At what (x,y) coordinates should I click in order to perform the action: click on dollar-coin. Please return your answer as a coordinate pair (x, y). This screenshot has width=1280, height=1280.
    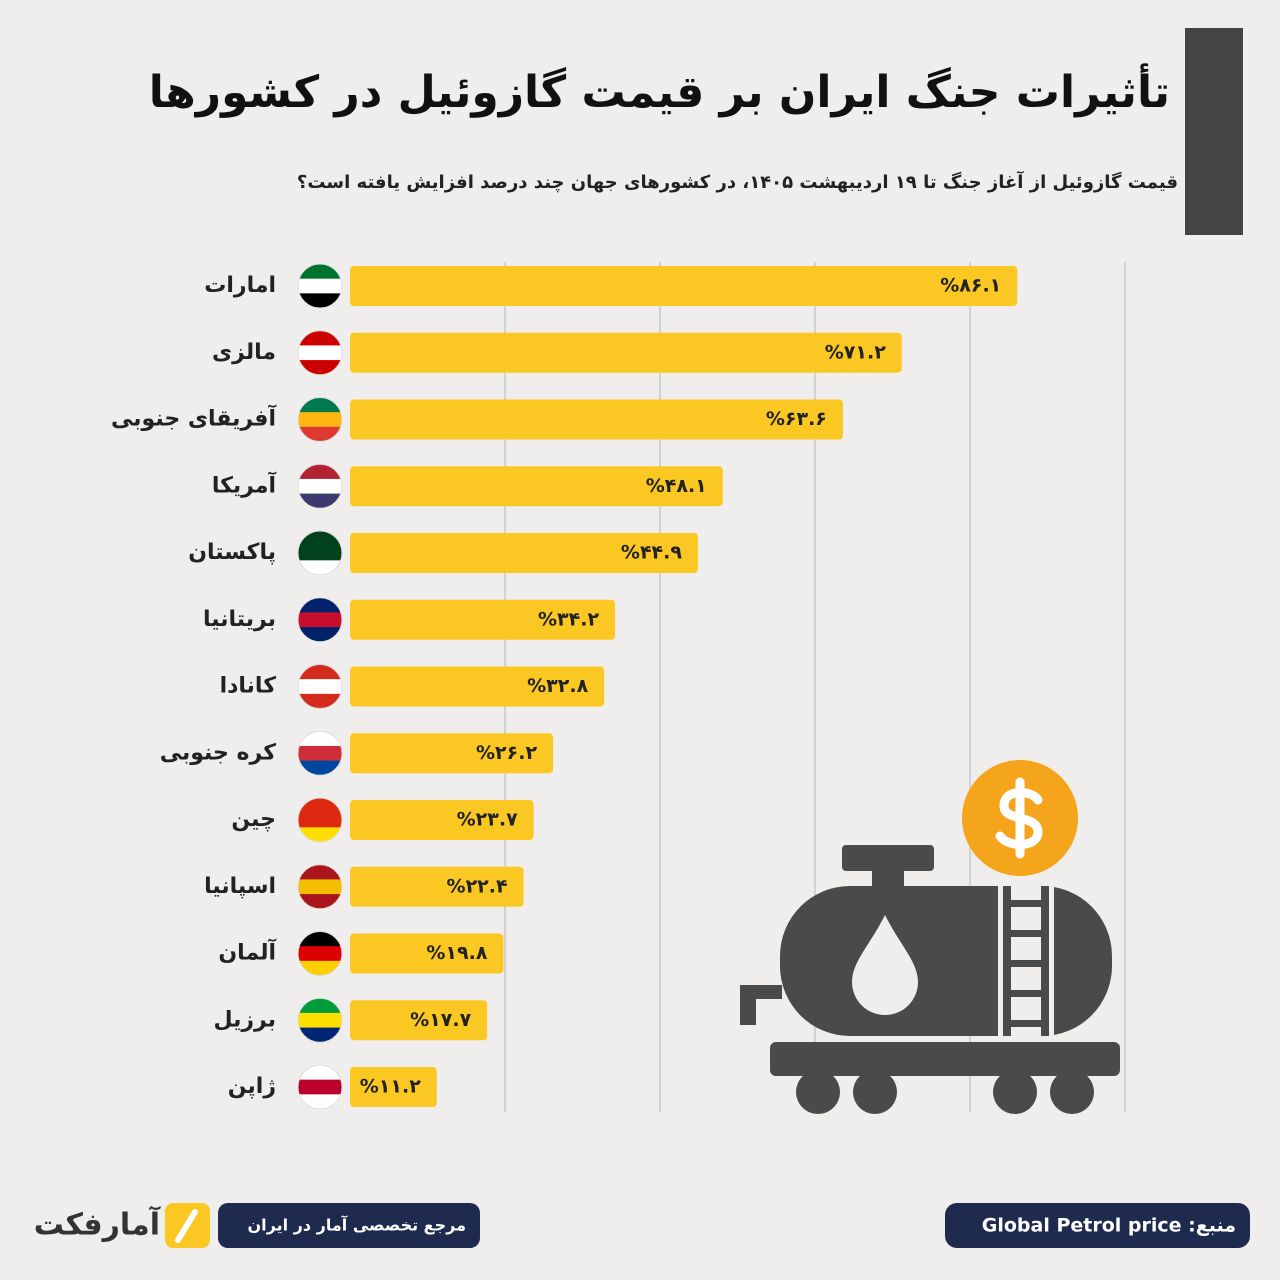
    Looking at the image, I should click on (1020, 818).